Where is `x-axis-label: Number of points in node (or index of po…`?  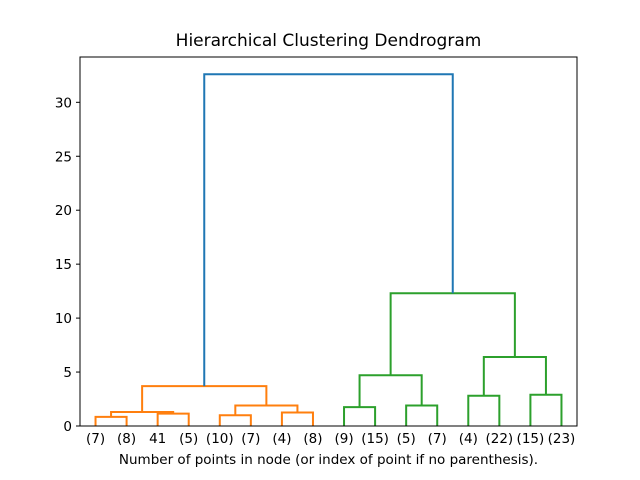 x-axis-label: Number of points in node (or index of po… is located at coordinates (328, 460).